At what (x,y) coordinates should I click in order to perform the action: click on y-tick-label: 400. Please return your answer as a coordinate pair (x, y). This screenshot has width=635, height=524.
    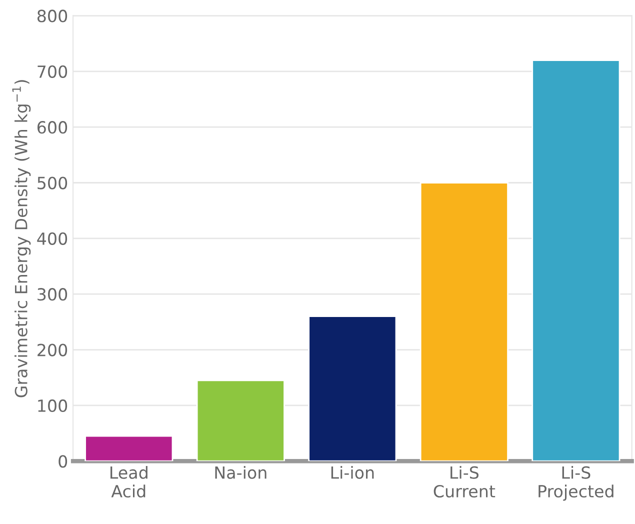
    Looking at the image, I should click on (52, 238).